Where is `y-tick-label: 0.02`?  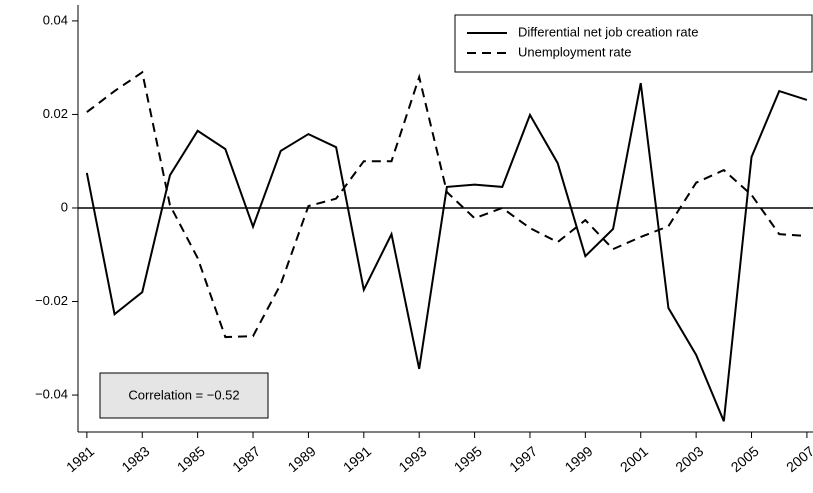
y-tick-label: 0.02 is located at coordinates (55, 113).